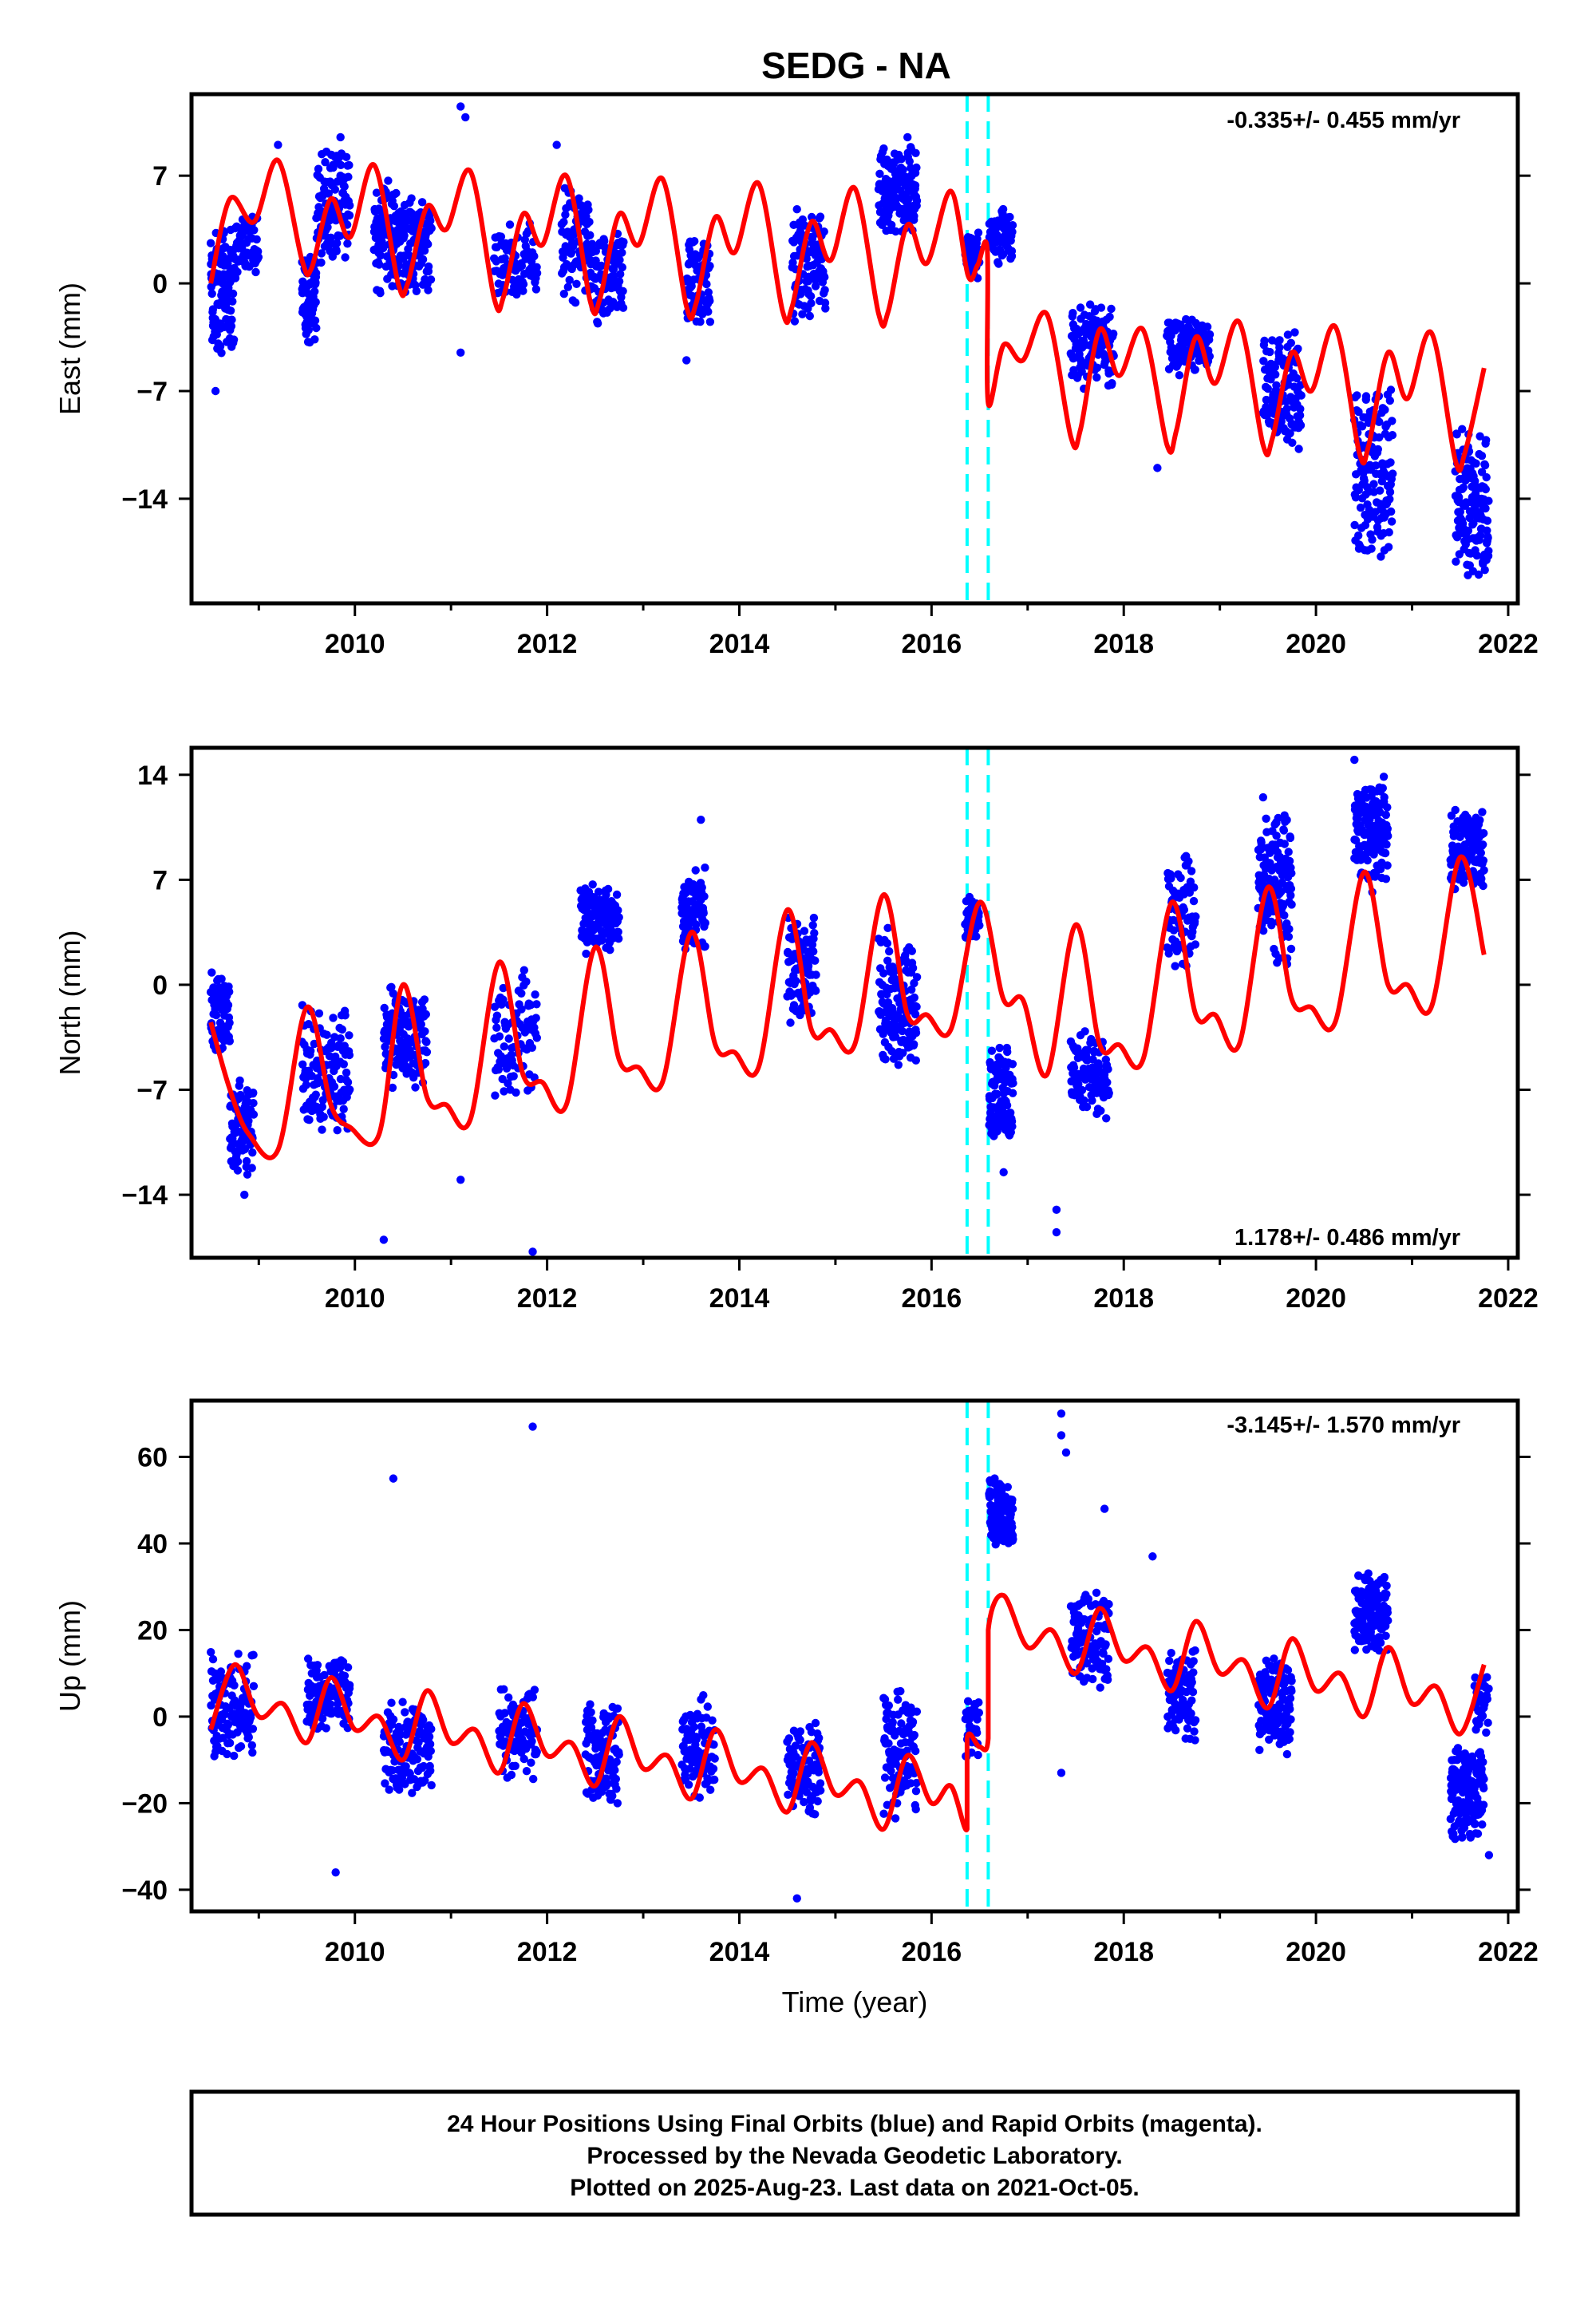 Image resolution: width=1596 pixels, height=2316 pixels. Describe the element at coordinates (1316, 1298) in the screenshot. I see `north-x-tick-label-5: 2020` at that location.